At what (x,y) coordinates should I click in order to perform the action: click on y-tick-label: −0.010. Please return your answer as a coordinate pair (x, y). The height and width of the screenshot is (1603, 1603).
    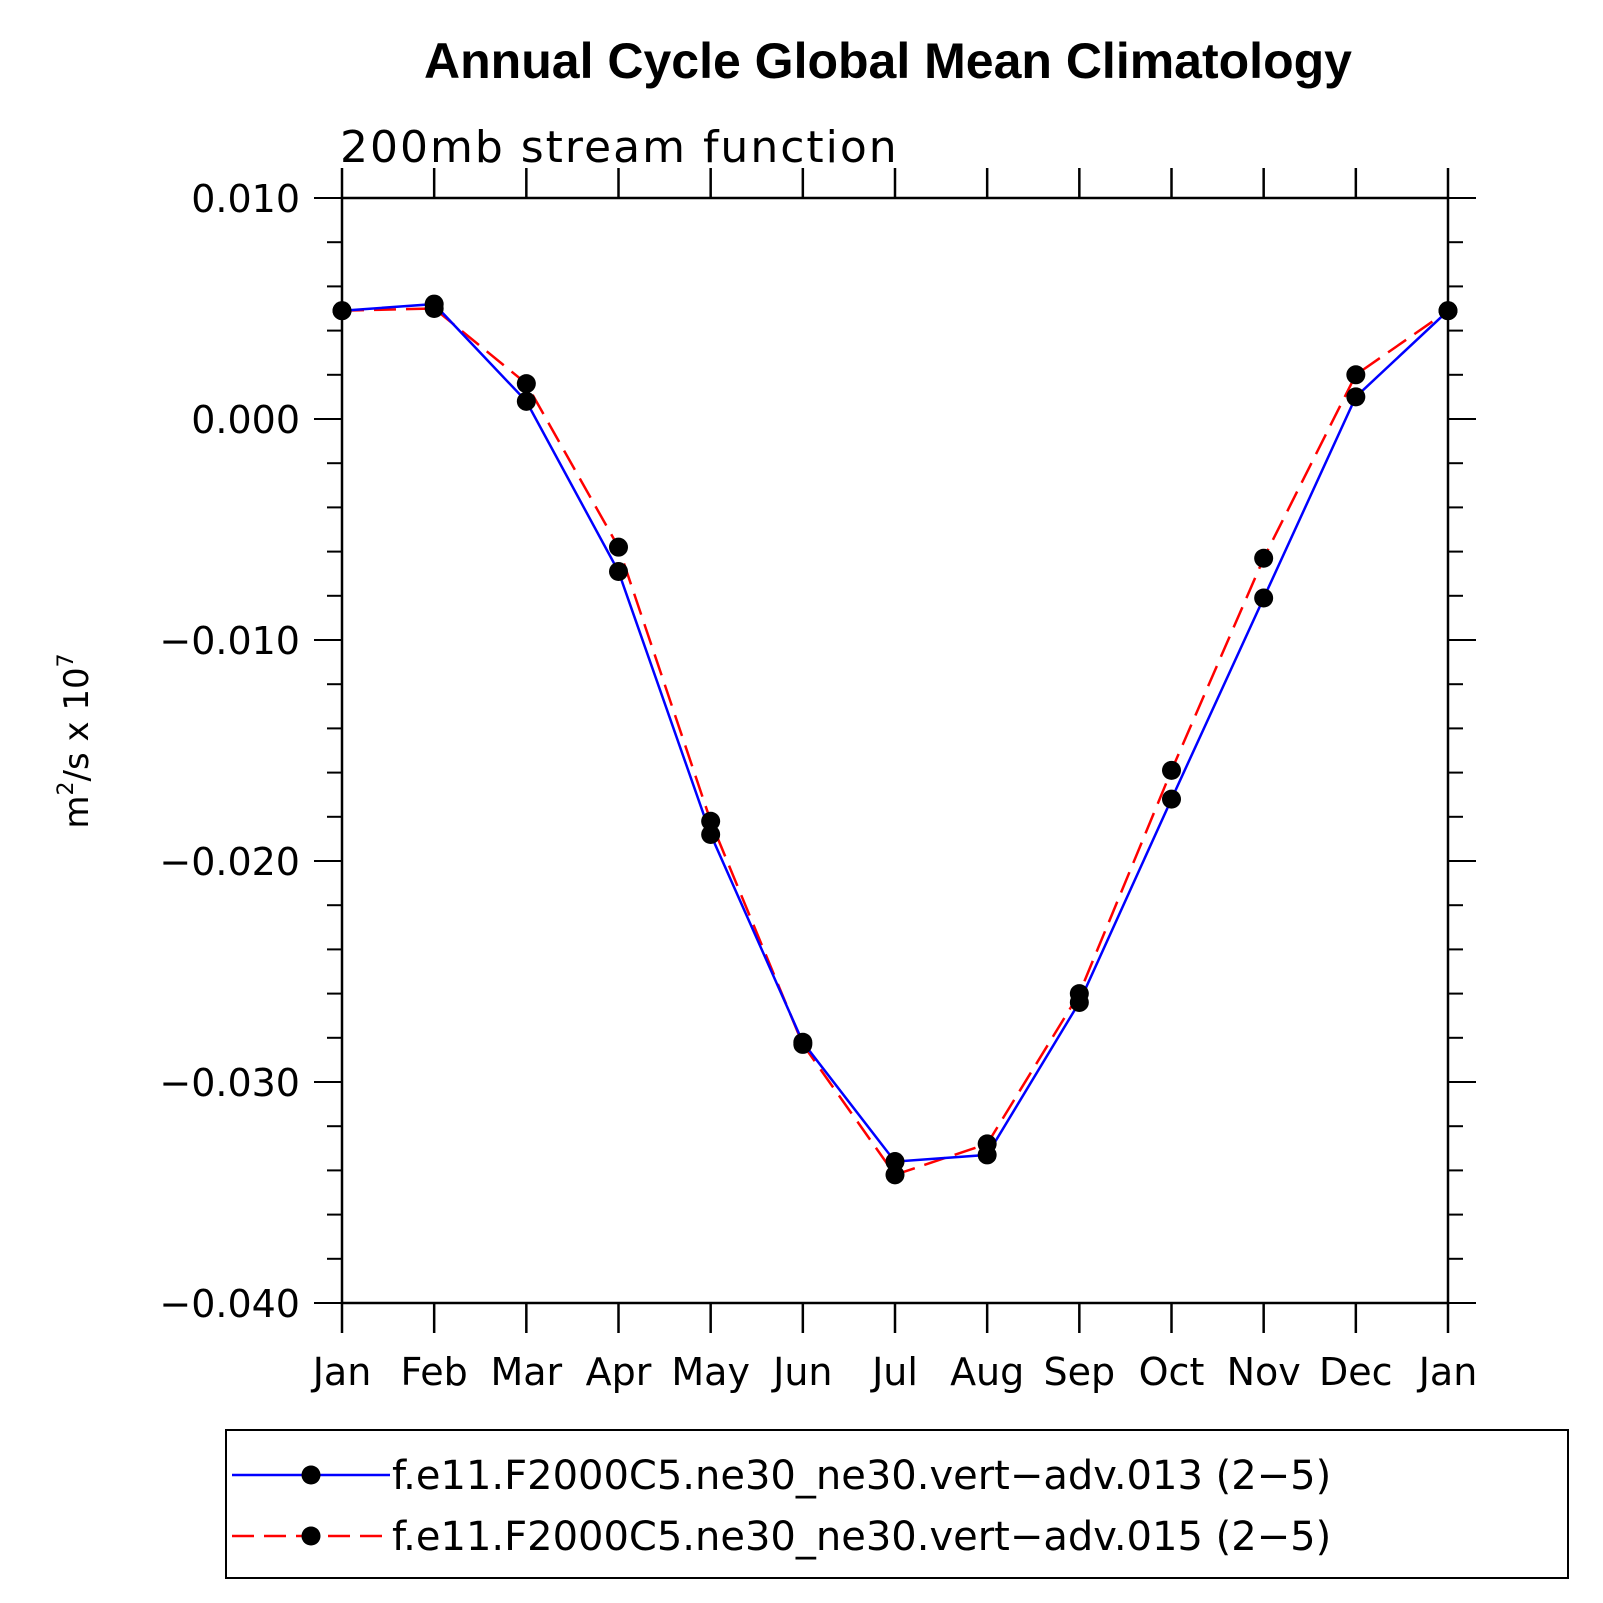
    Looking at the image, I should click on (229, 641).